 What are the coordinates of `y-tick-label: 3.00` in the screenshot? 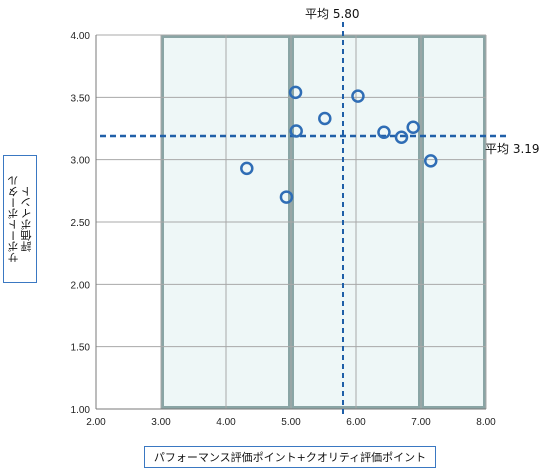 It's located at (81, 161).